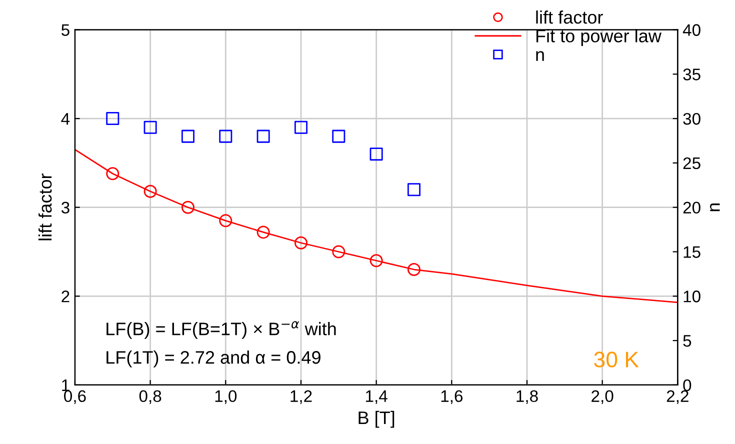 The height and width of the screenshot is (444, 735). Describe the element at coordinates (691, 118) in the screenshot. I see `y2-tick-label: 30` at that location.